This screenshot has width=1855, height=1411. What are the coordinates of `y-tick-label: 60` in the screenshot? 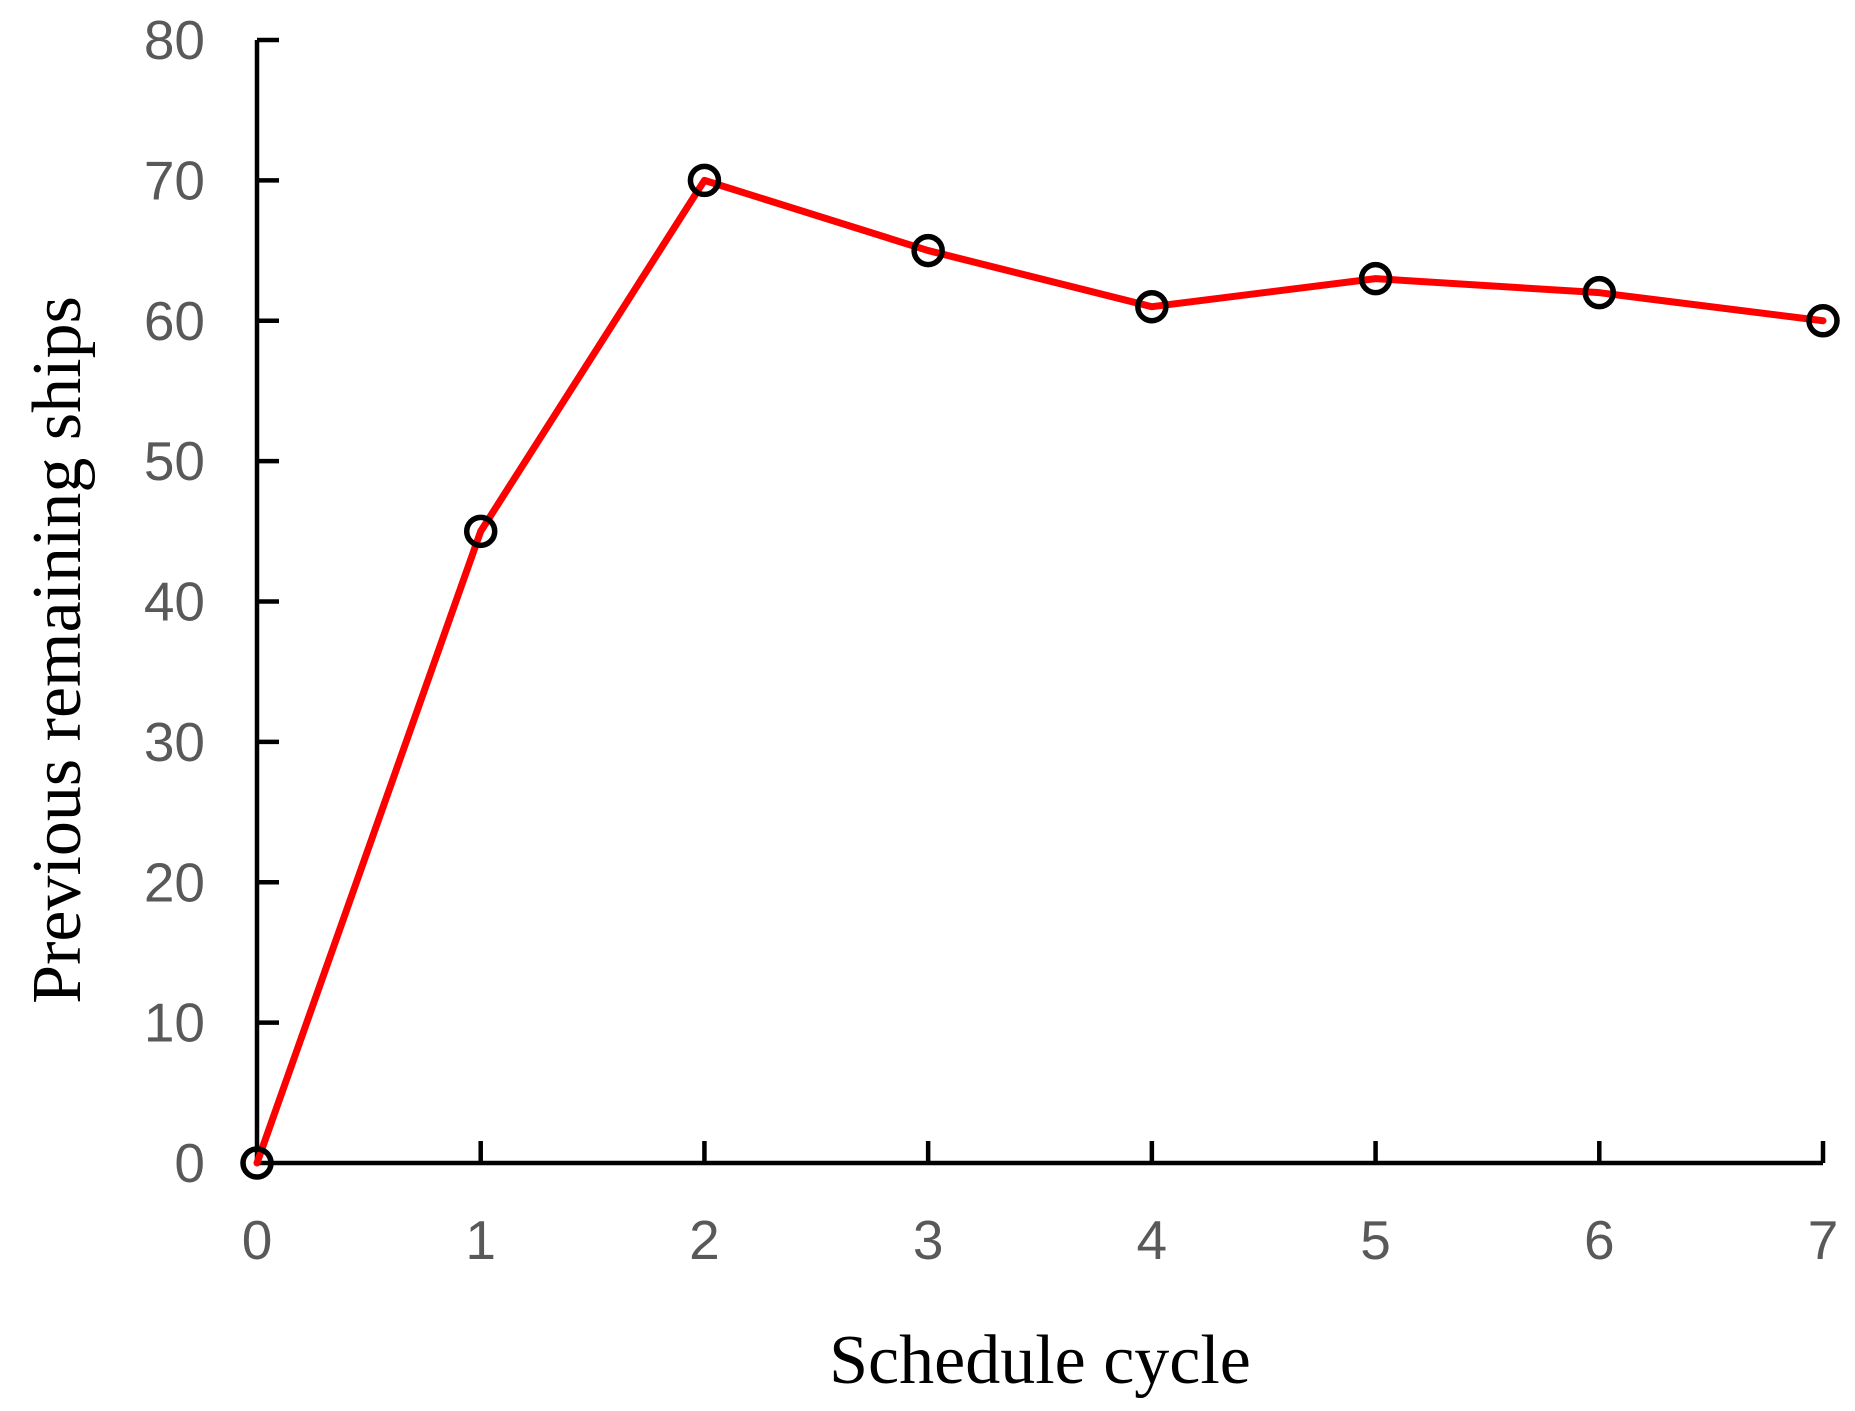 It's located at (174, 321).